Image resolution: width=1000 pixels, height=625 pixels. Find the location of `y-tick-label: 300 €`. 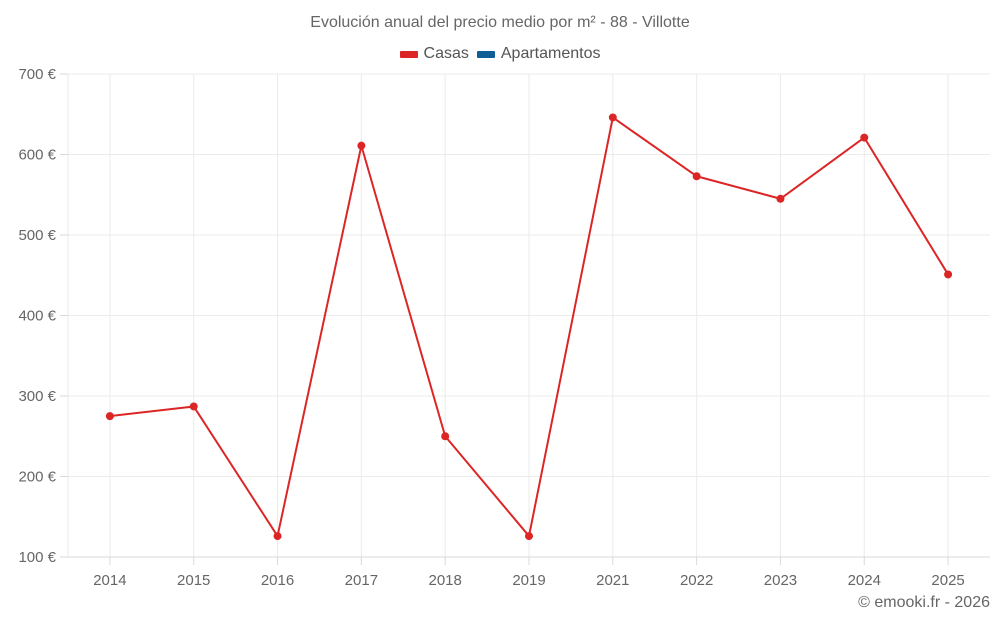

y-tick-label: 300 € is located at coordinates (37, 396).